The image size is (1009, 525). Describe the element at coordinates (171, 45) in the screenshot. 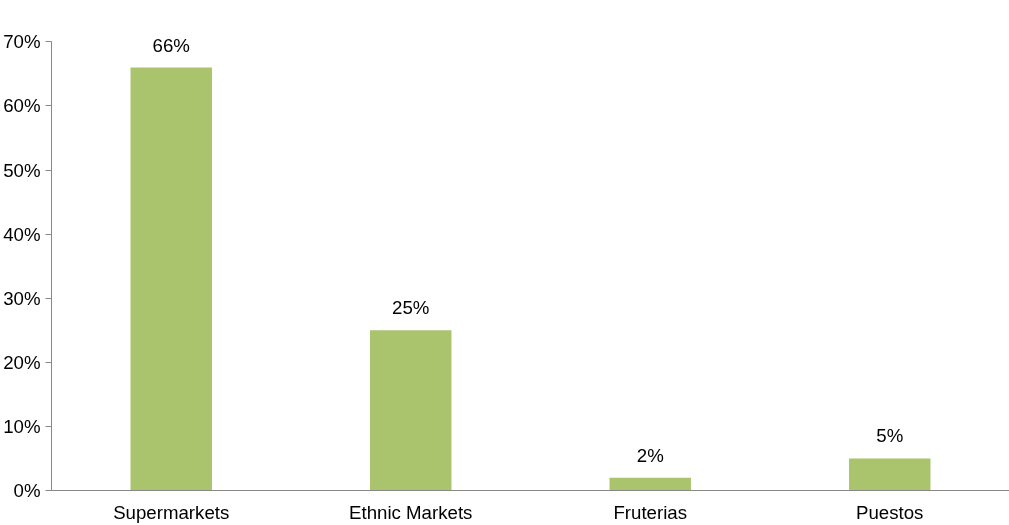

I see `data-label: 66%` at that location.